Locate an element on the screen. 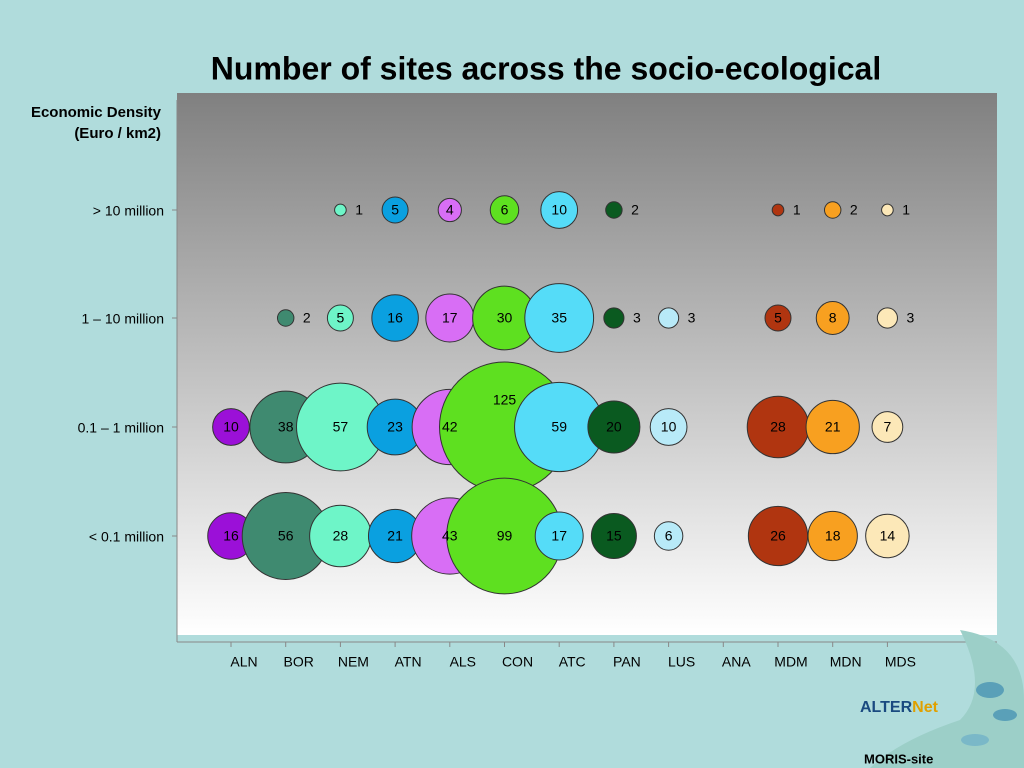 The height and width of the screenshot is (768, 1024). data-label: 57 is located at coordinates (341, 427).